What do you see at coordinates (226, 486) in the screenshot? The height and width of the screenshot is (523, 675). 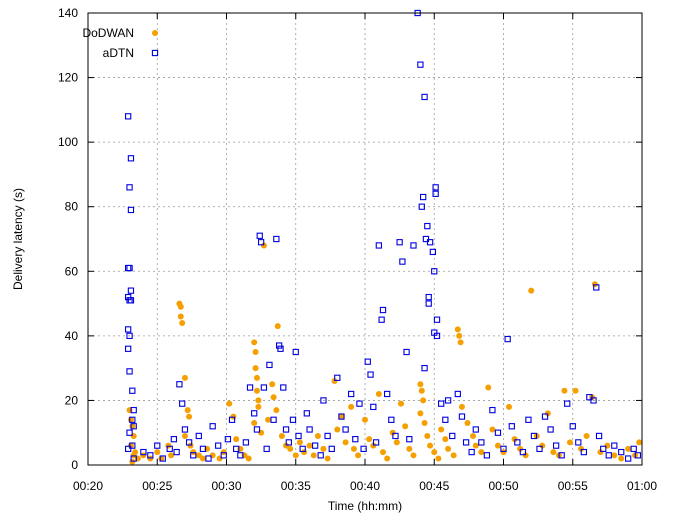 I see `x-tick-label: 00:30` at bounding box center [226, 486].